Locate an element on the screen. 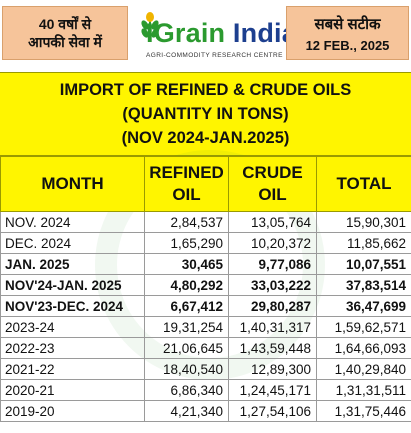 The width and height of the screenshot is (411, 433). logo-wordmark: IGrain India is located at coordinates (221, 33).